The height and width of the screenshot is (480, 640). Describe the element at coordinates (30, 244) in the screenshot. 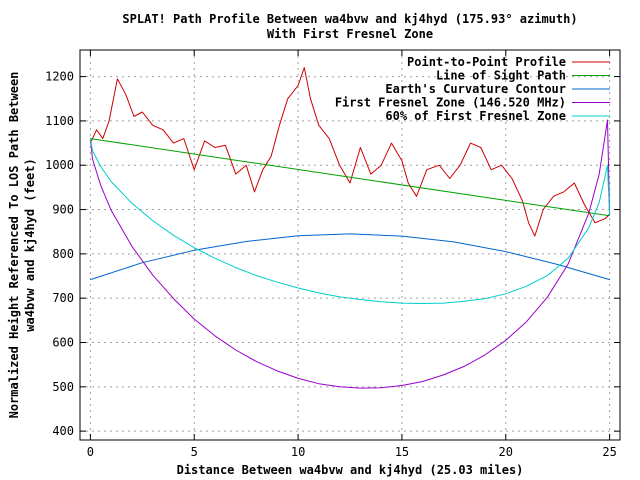

I see `y-axis-label-line2: wa4bvw and kj4hyd (feet)` at that location.